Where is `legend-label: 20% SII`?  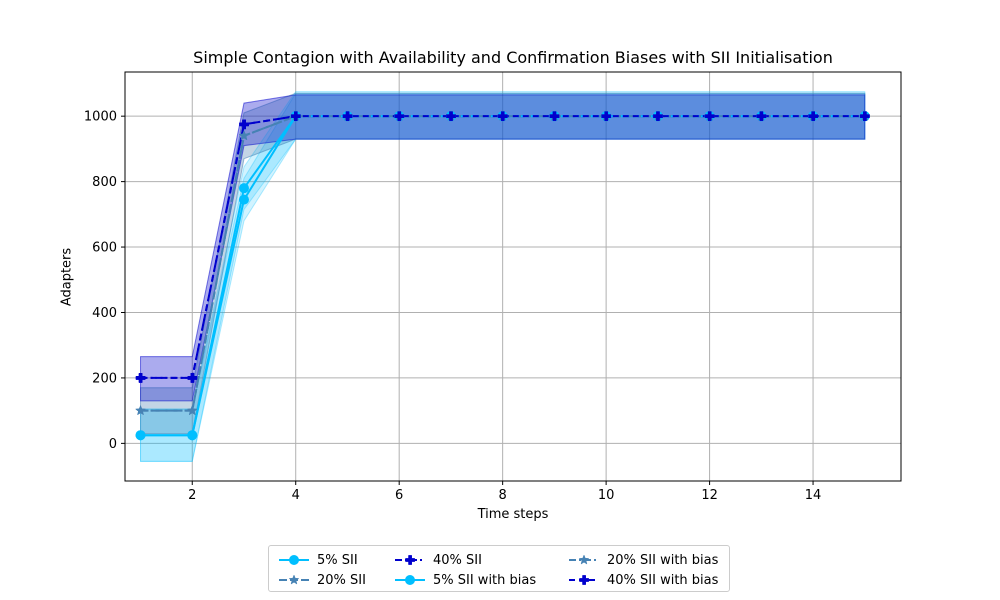 legend-label: 20% SII is located at coordinates (341, 580).